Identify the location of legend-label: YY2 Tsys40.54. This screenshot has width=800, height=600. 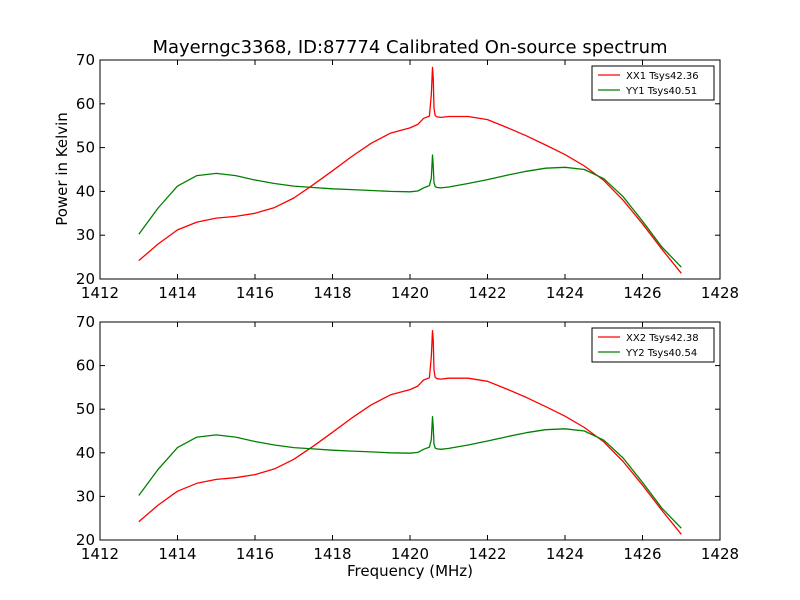
(661, 353).